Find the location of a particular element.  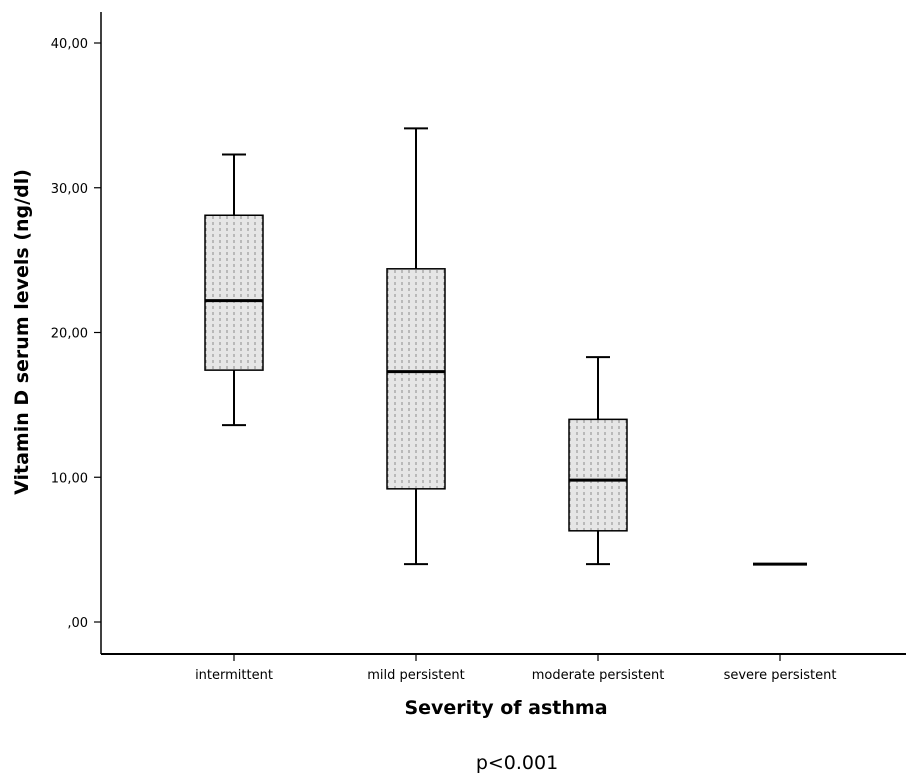

x-tick-label: severe persistent is located at coordinates (780, 675).